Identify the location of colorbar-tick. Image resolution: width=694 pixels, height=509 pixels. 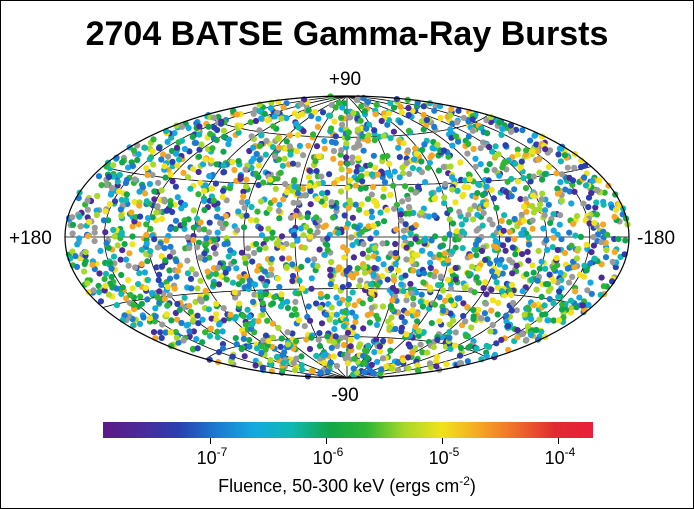
(442, 441).